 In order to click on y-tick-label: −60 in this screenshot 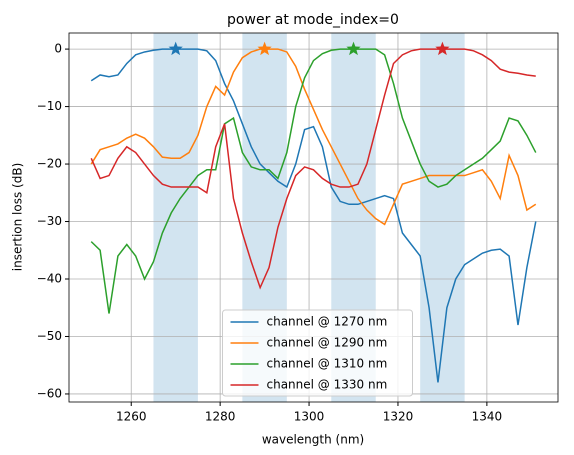, I will do `click(49, 393)`.